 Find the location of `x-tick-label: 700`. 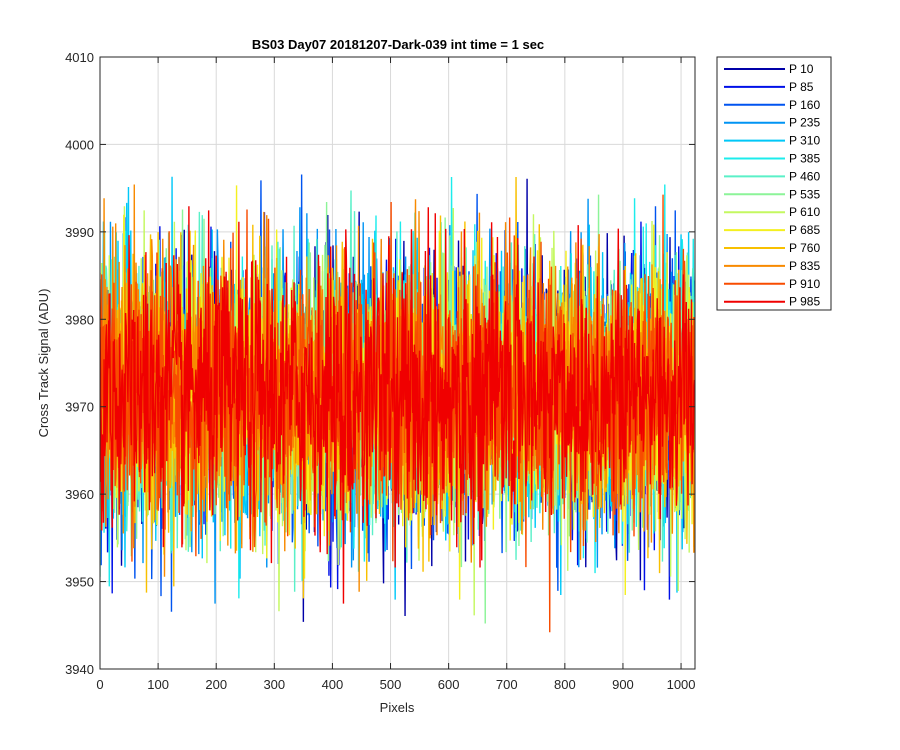

x-tick-label: 700 is located at coordinates (507, 684).